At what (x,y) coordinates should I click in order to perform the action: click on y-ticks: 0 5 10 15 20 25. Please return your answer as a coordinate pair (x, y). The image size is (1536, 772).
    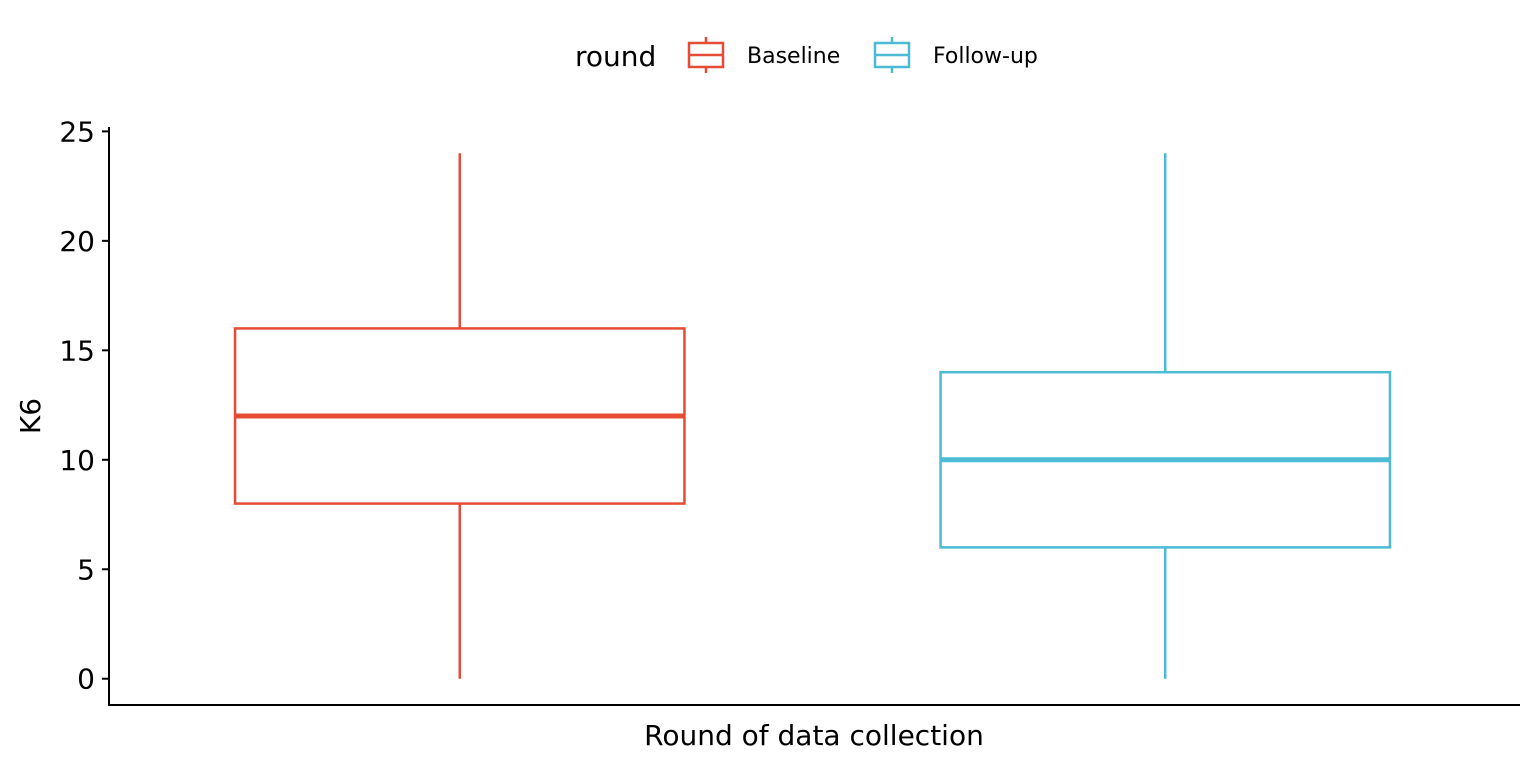
    Looking at the image, I should click on (84, 405).